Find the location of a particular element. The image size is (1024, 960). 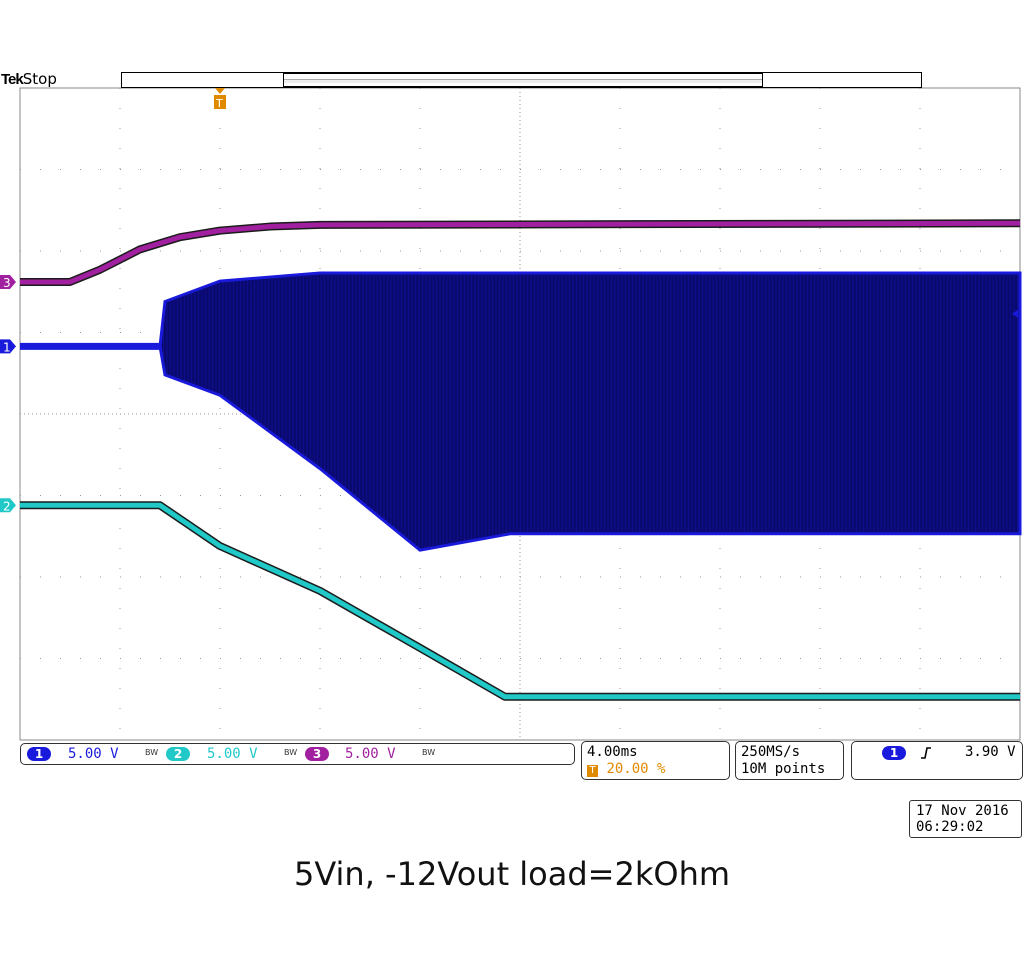

ch3-marker-label: 3 is located at coordinates (7, 283).